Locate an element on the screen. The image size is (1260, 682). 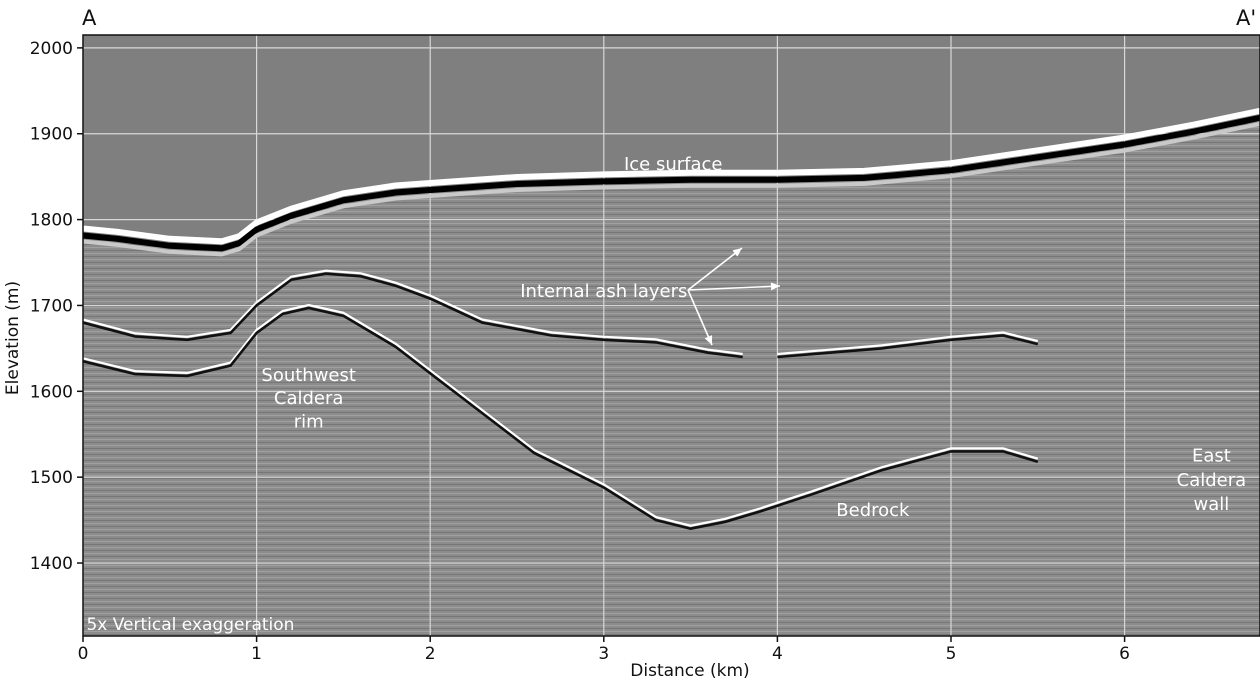
y-tick-label-6: 2000 is located at coordinates (51, 49).